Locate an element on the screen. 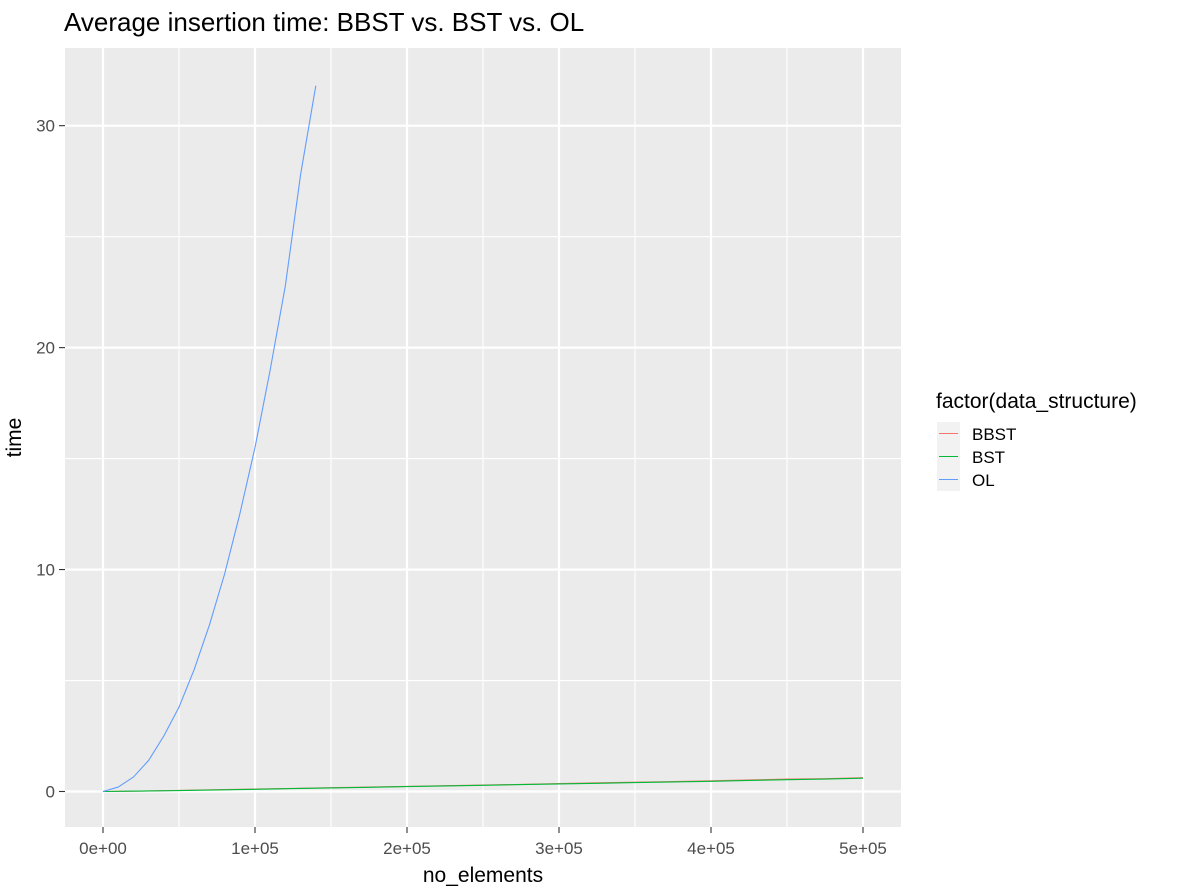 Image resolution: width=1182 pixels, height=895 pixels. legend: factor(data_structure) BBST BST OL is located at coordinates (1036, 440).